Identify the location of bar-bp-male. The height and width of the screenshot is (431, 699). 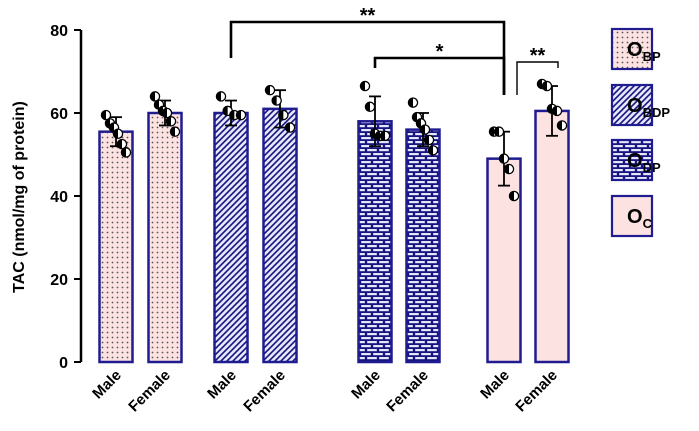
(116, 247).